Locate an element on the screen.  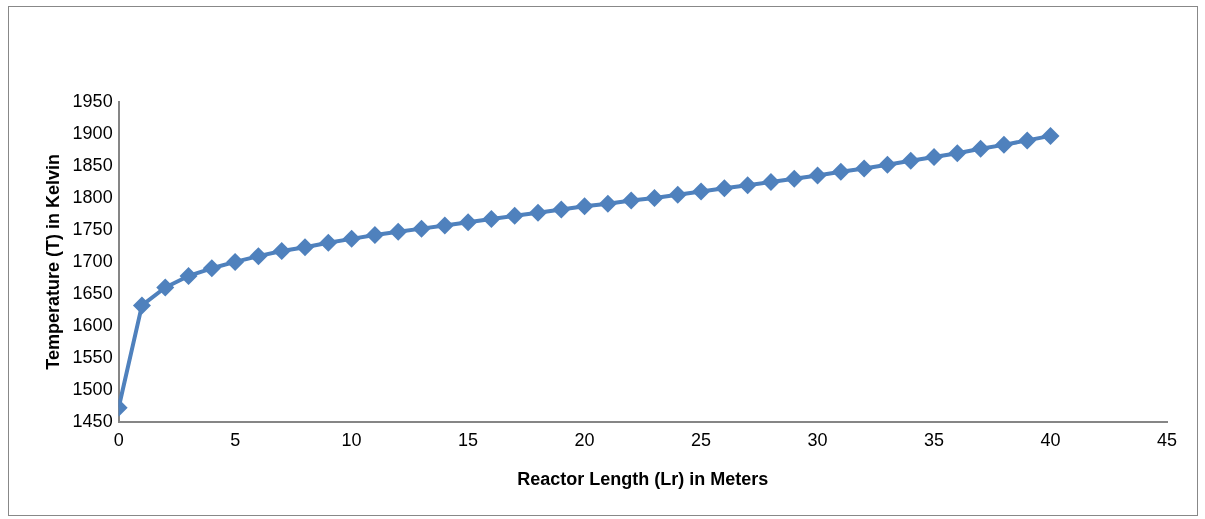
x-tick-label: 5 is located at coordinates (235, 439).